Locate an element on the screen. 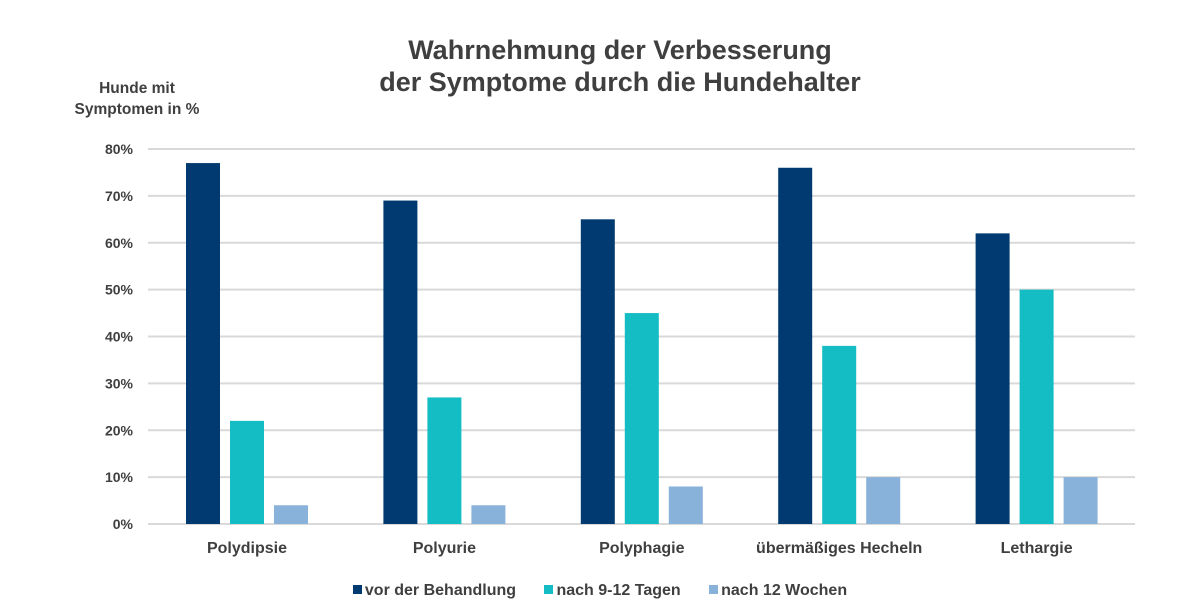 Image resolution: width=1200 pixels, height=616 pixels. legend-item-before: vor der Behandlung is located at coordinates (434, 591).